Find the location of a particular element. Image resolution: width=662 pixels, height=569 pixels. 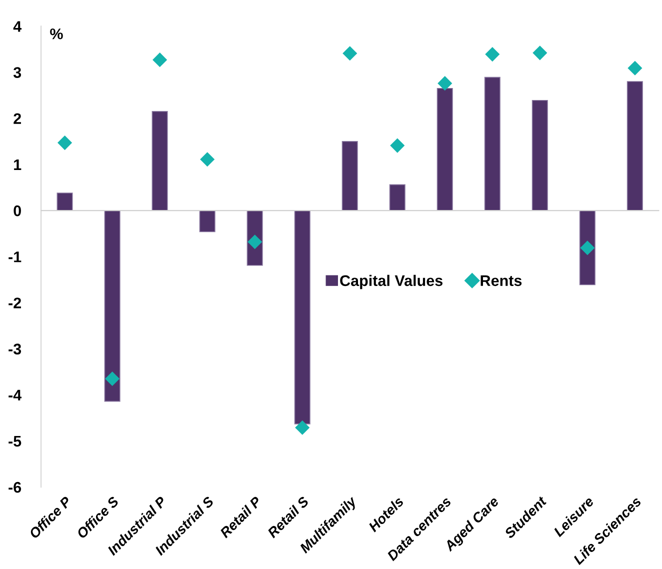

y-tick-label: -6 is located at coordinates (15, 487).